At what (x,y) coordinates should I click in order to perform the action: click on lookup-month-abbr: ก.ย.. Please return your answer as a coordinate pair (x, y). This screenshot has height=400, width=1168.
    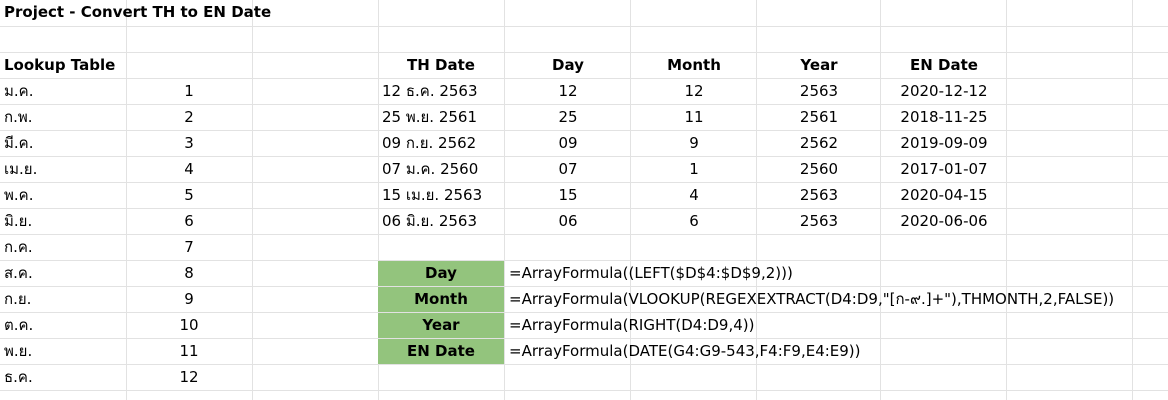
    Looking at the image, I should click on (18, 299).